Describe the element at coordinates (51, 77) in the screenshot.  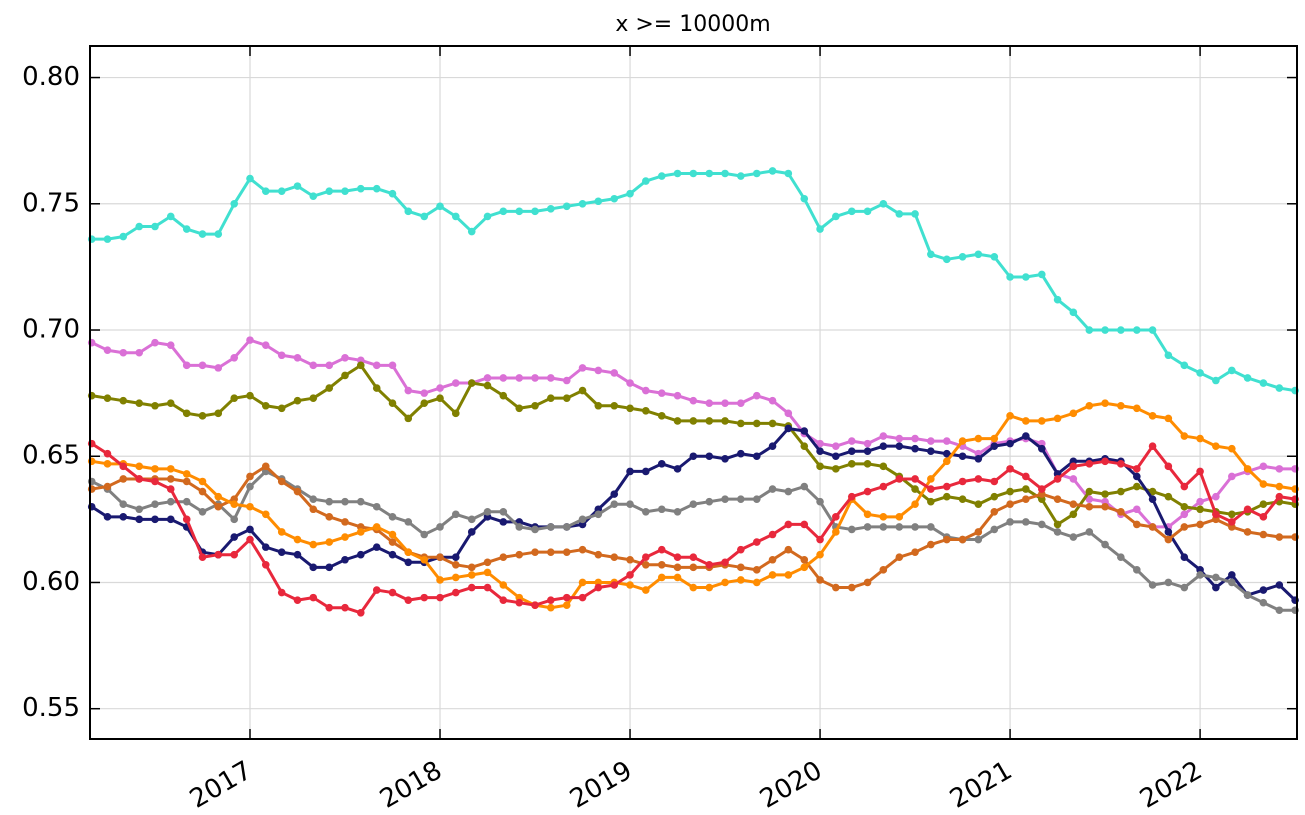
I see `y-tick-label: 0.80` at that location.